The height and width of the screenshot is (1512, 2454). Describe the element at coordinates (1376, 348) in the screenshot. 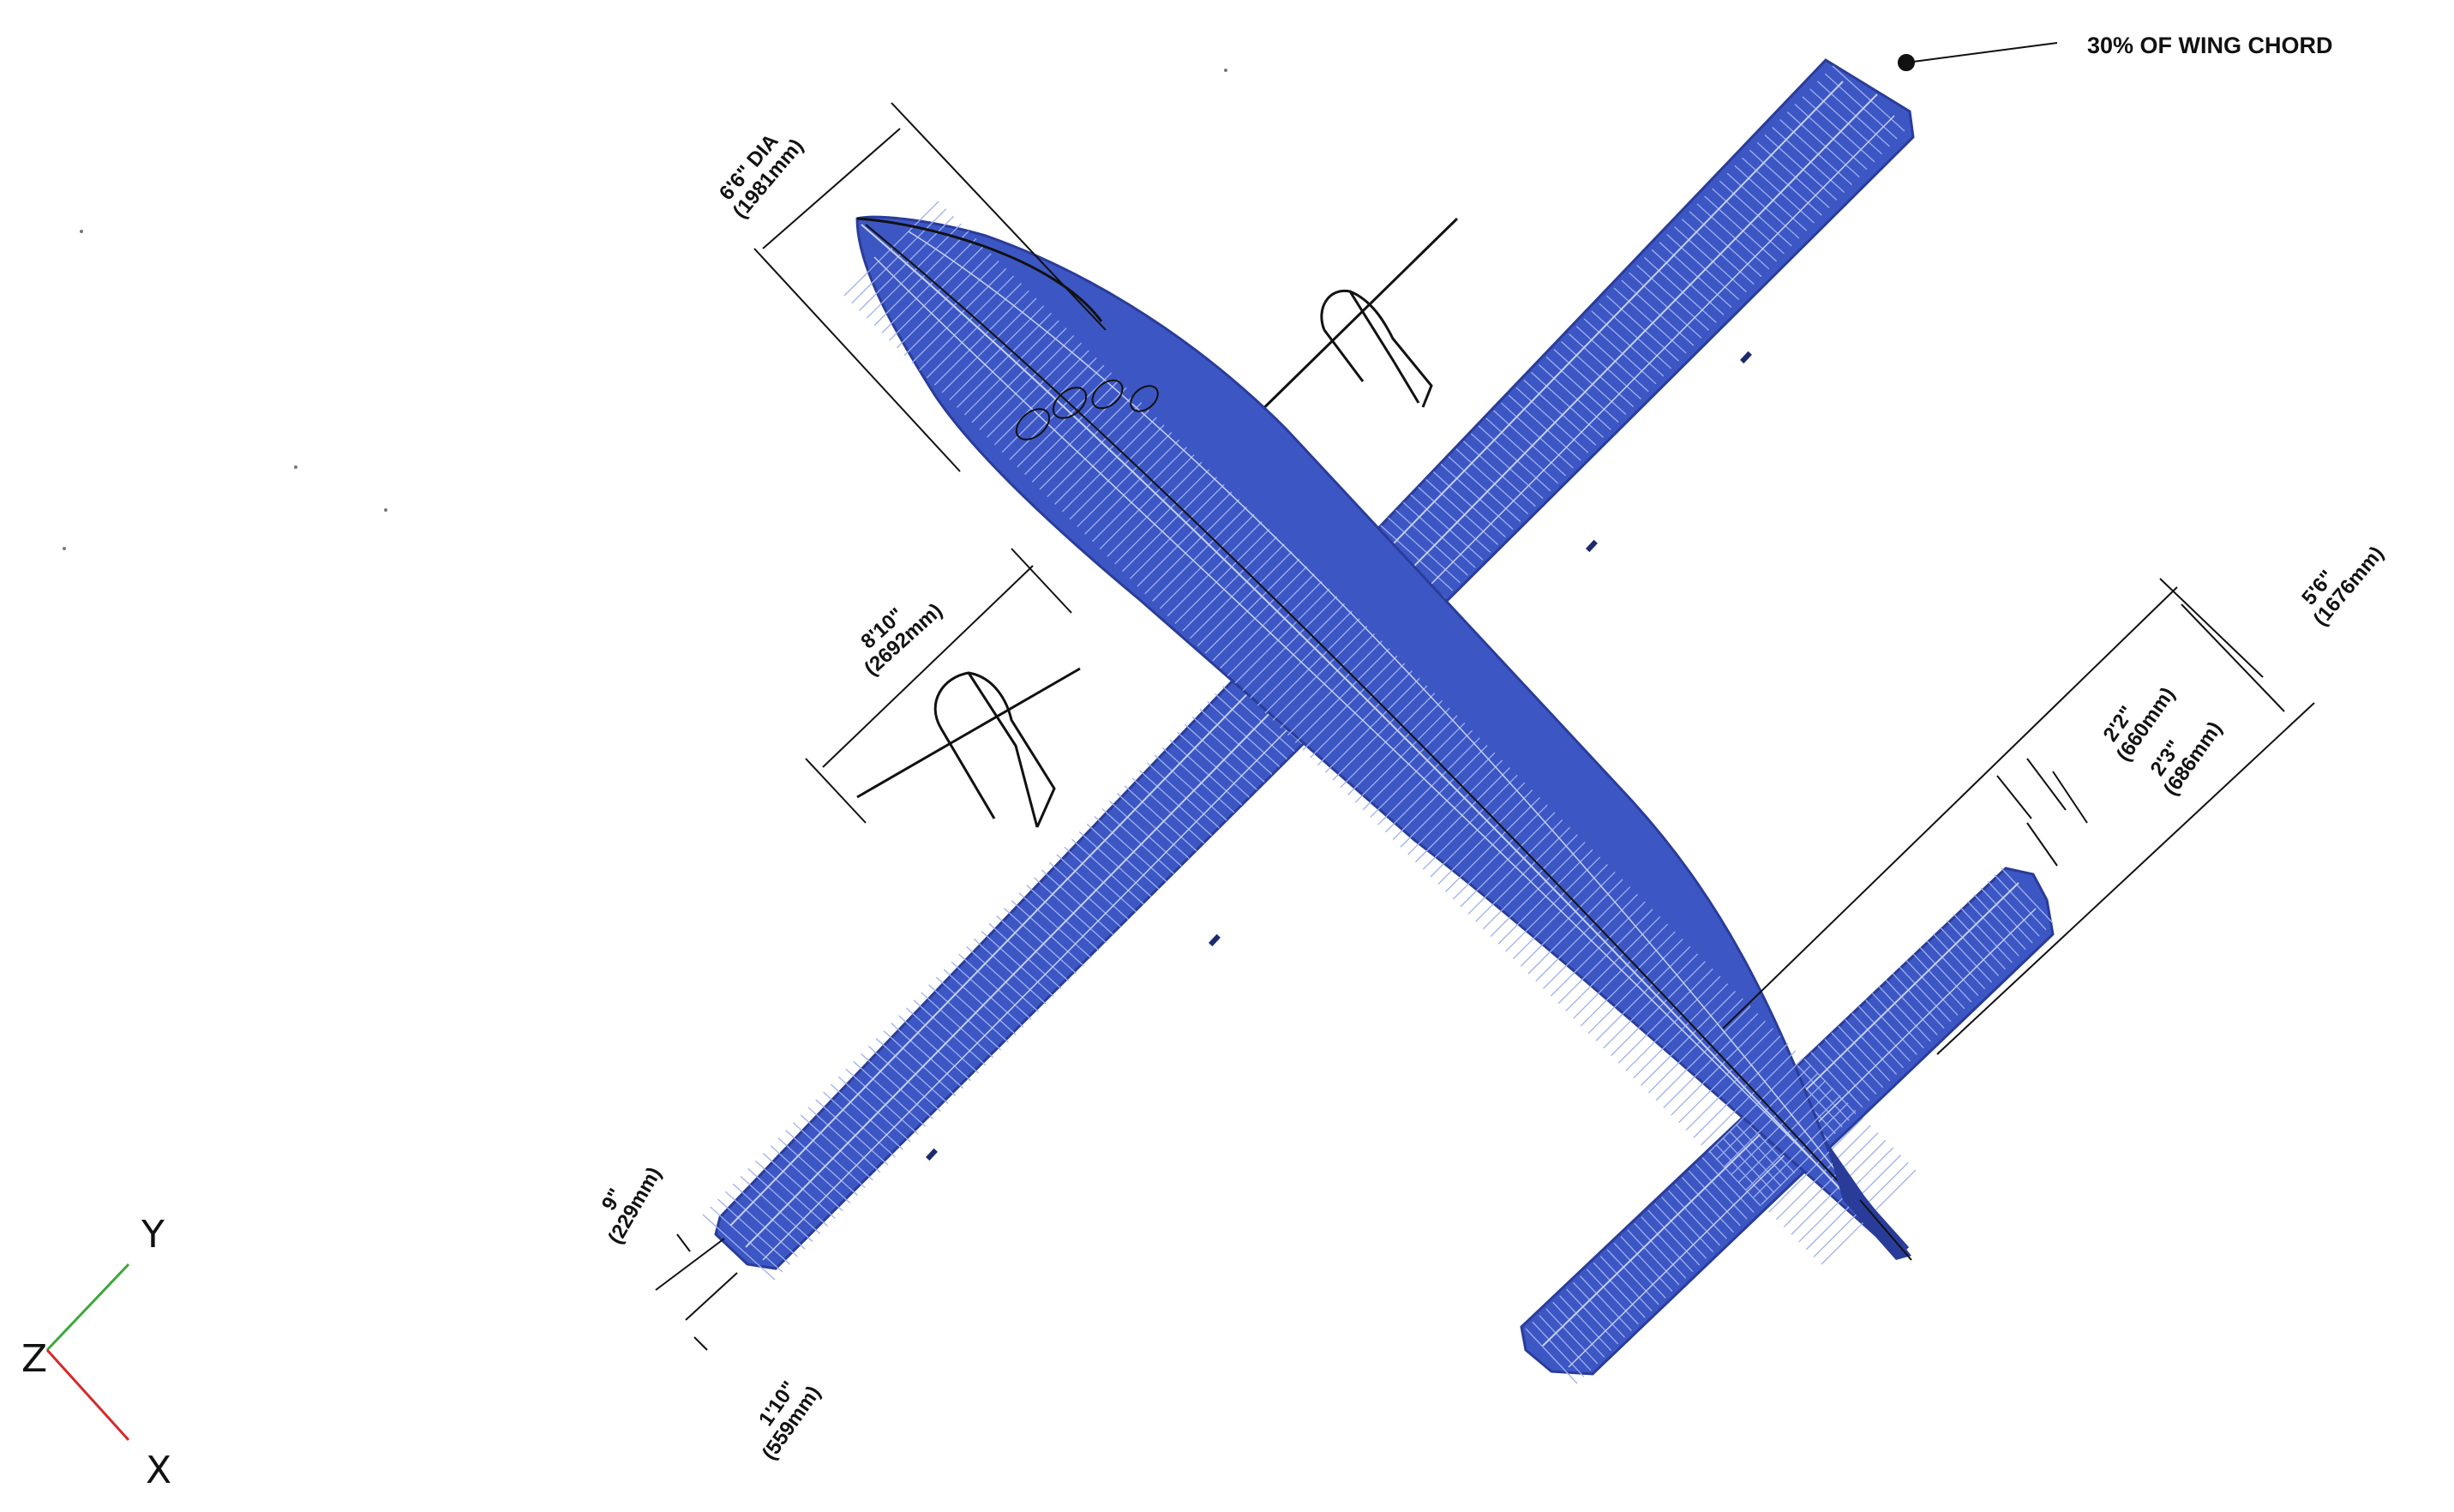

I see `right-engine-nacelle` at that location.